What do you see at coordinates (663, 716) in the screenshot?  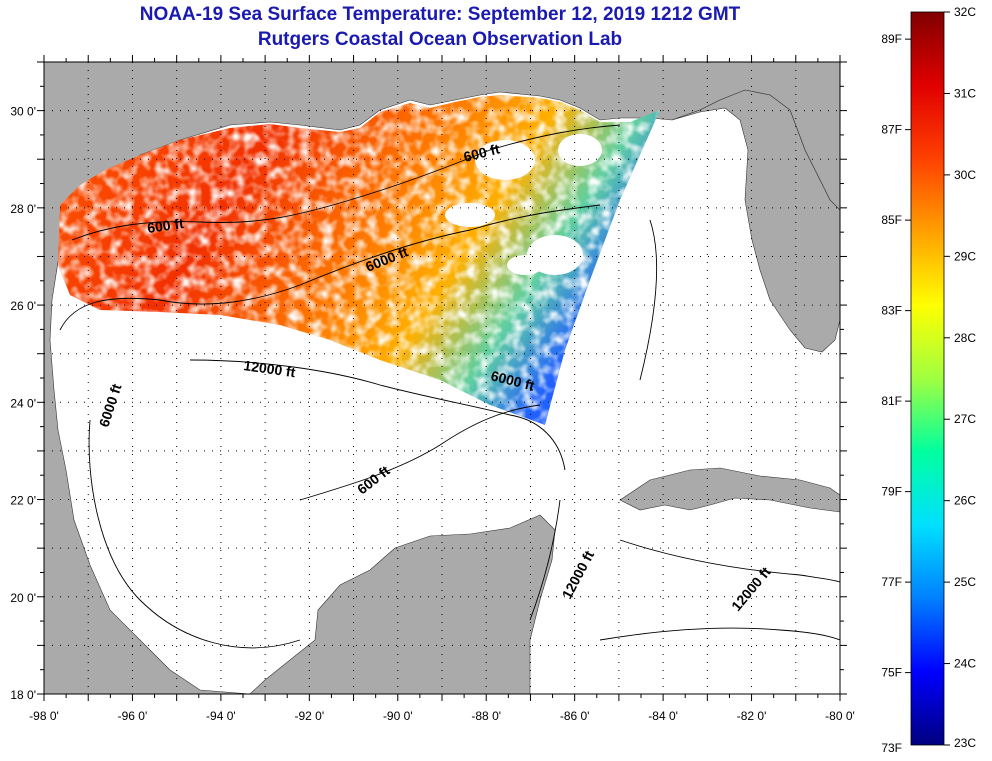 I see `lon-tick-label: -84 0'` at bounding box center [663, 716].